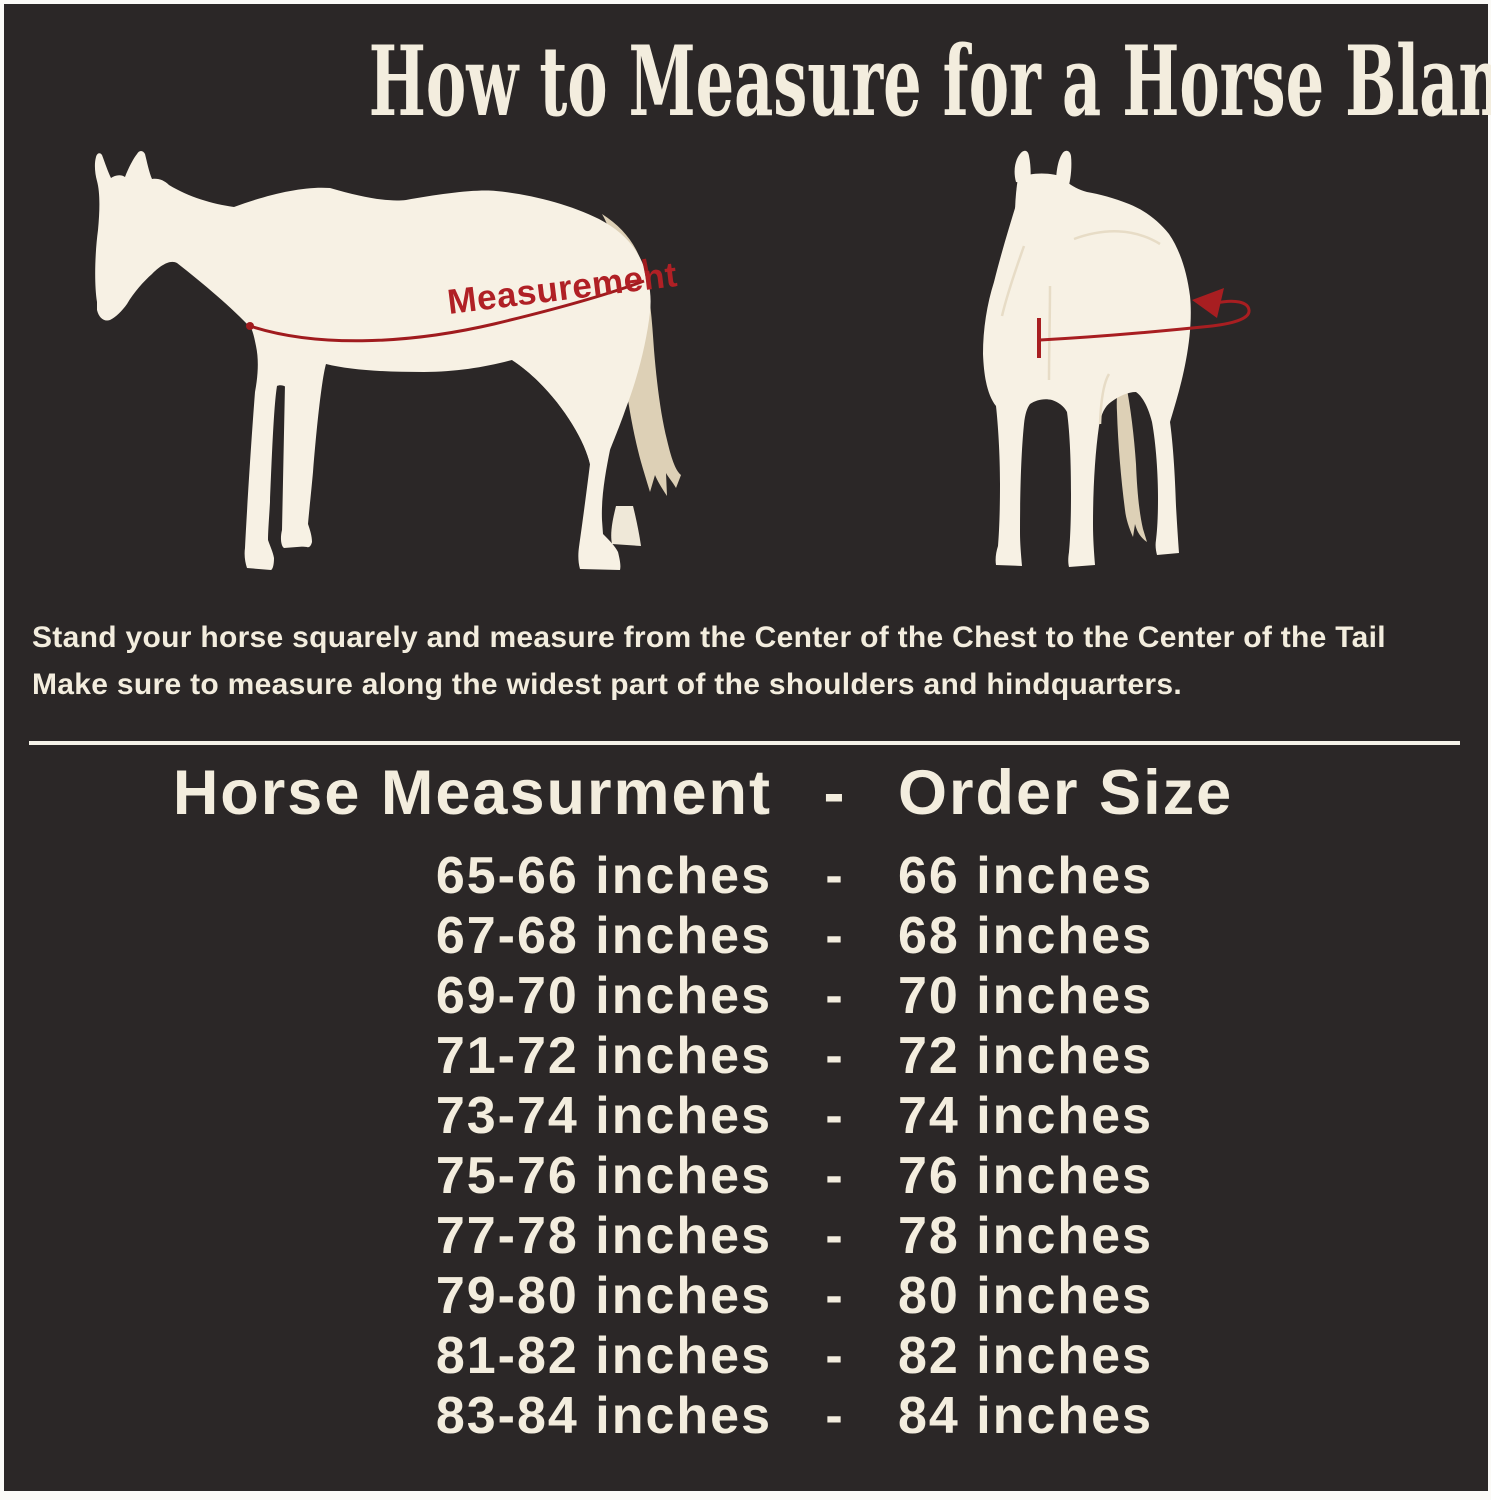  I want to click on row-measurement: 81-82 inches, so click(603, 1356).